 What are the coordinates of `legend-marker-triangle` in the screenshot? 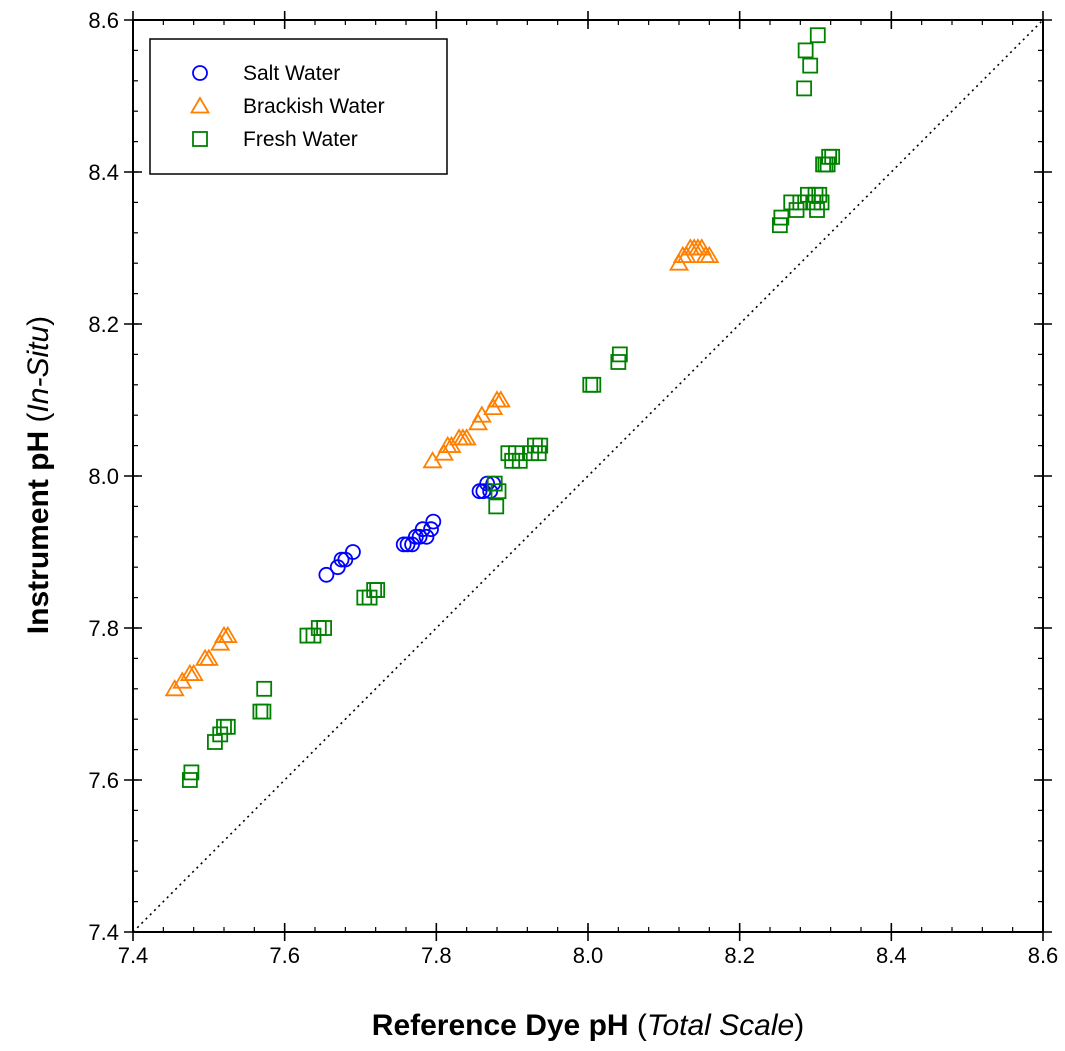 It's located at (200, 105).